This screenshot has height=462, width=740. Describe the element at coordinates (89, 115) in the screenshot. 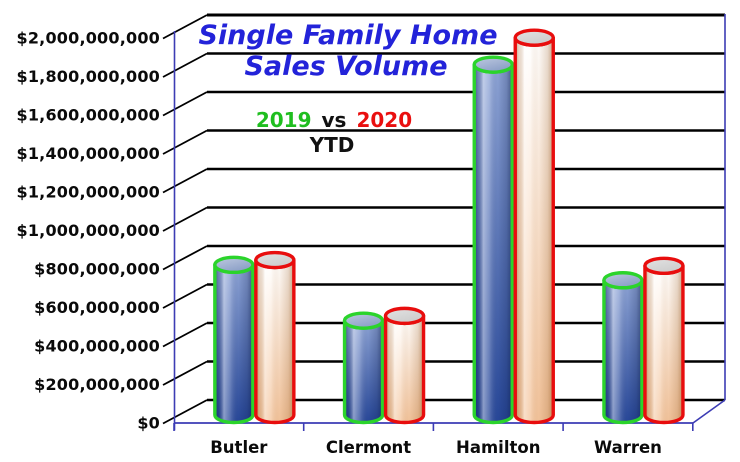

I see `y-axis-tick-label: $1,600,000,000` at that location.